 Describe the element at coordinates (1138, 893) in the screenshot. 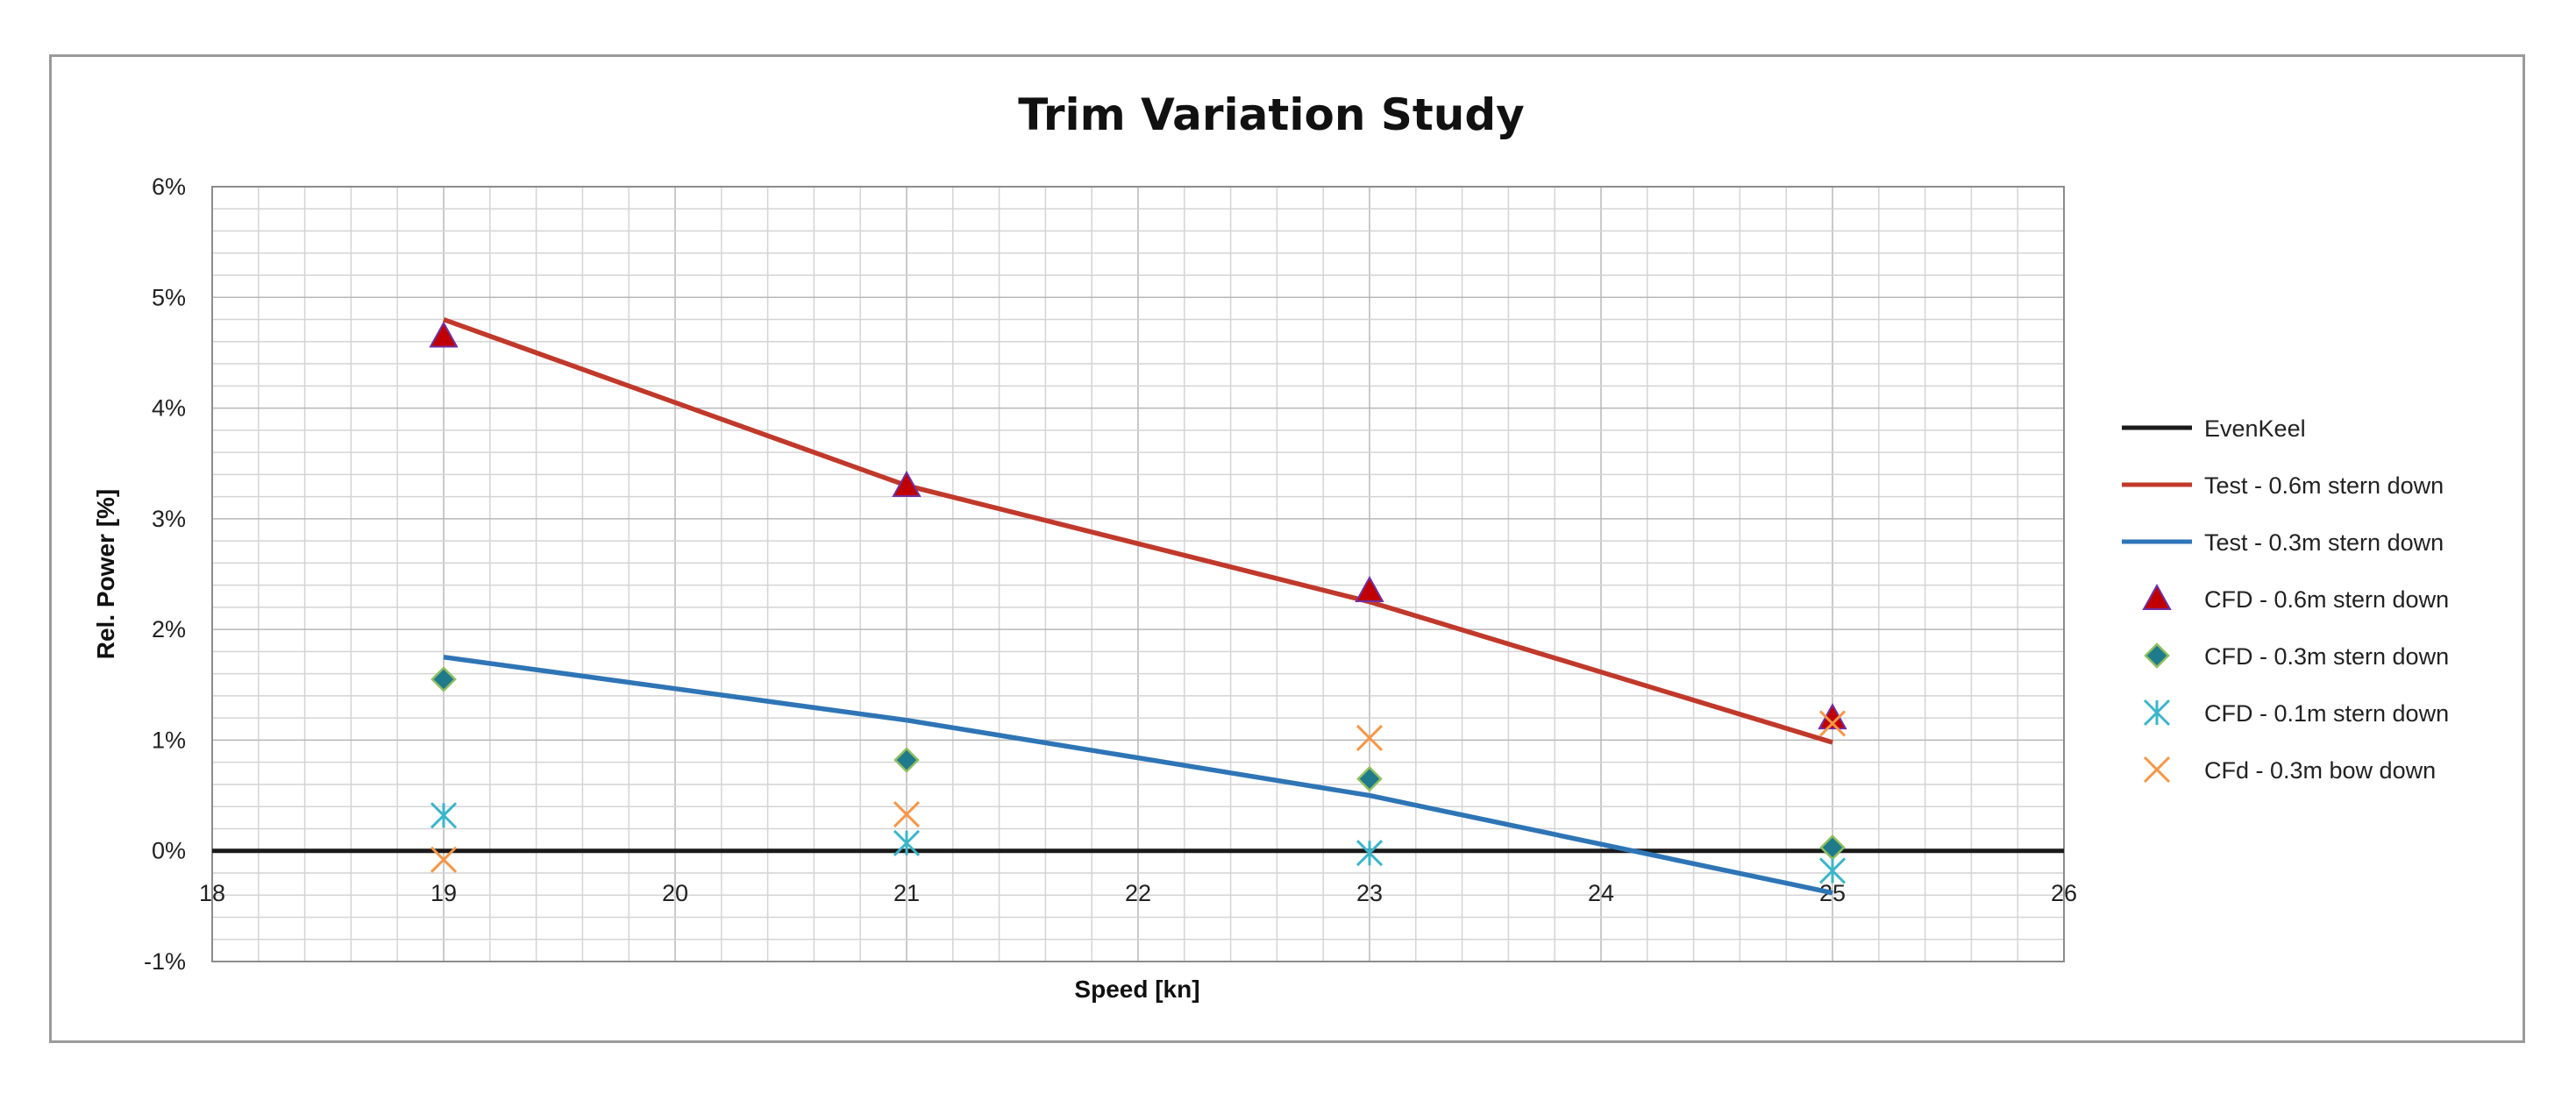

I see `x-tick-label: 22` at that location.